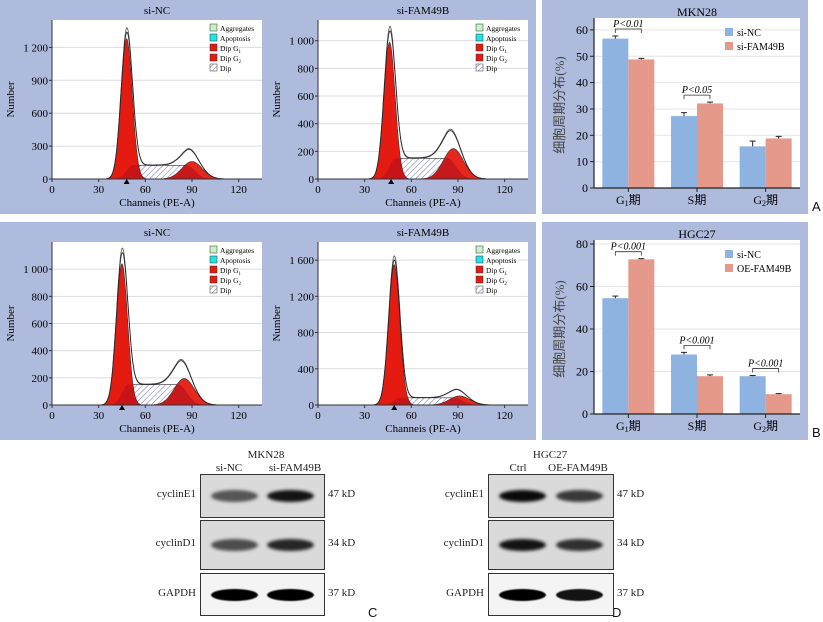  What do you see at coordinates (157, 11) in the screenshot?
I see `chart-title: si-NC` at bounding box center [157, 11].